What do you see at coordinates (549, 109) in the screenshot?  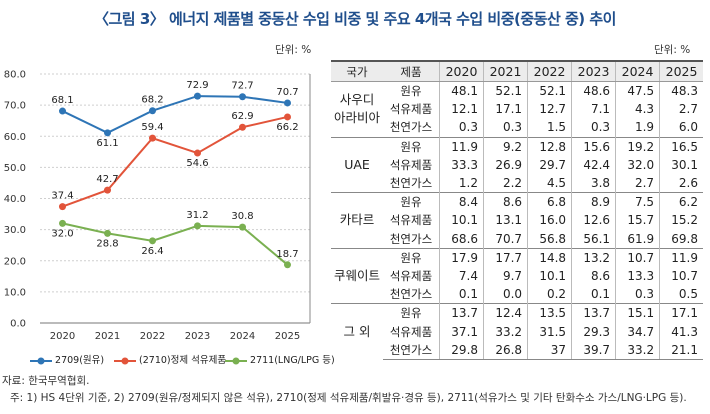 I see `value-cell: 12.7` at bounding box center [549, 109].